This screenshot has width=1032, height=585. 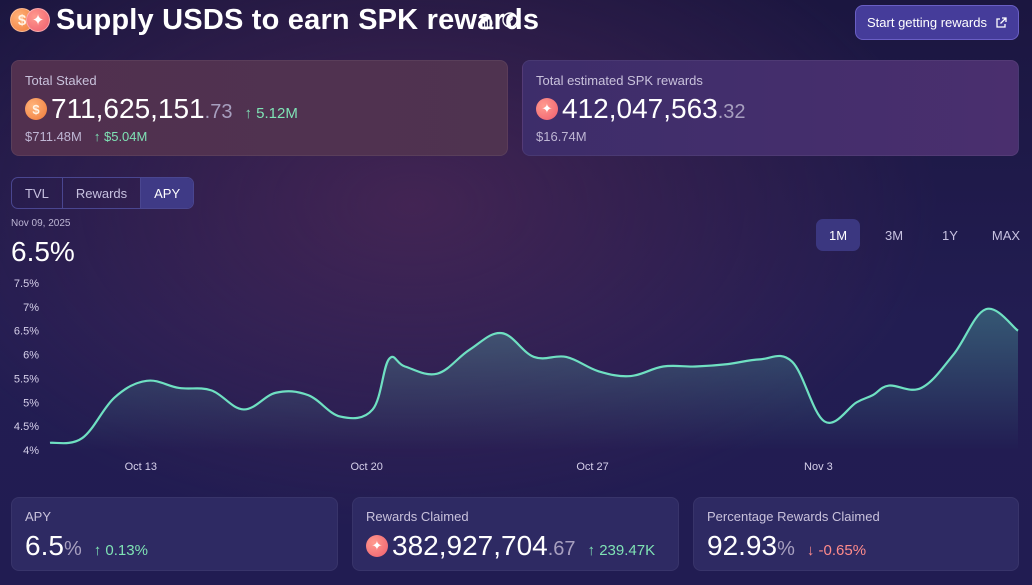 What do you see at coordinates (1001, 22) in the screenshot?
I see `external-link-icon` at bounding box center [1001, 22].